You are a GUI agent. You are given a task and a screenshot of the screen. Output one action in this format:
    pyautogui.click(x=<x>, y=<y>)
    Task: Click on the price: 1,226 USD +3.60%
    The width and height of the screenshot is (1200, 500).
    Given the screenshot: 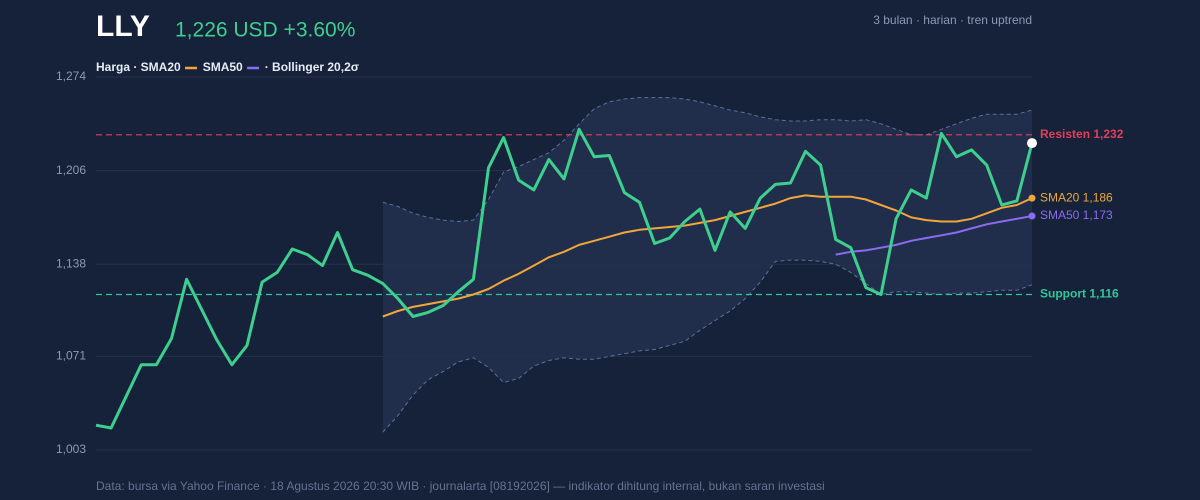 What is the action you would take?
    pyautogui.click(x=265, y=30)
    